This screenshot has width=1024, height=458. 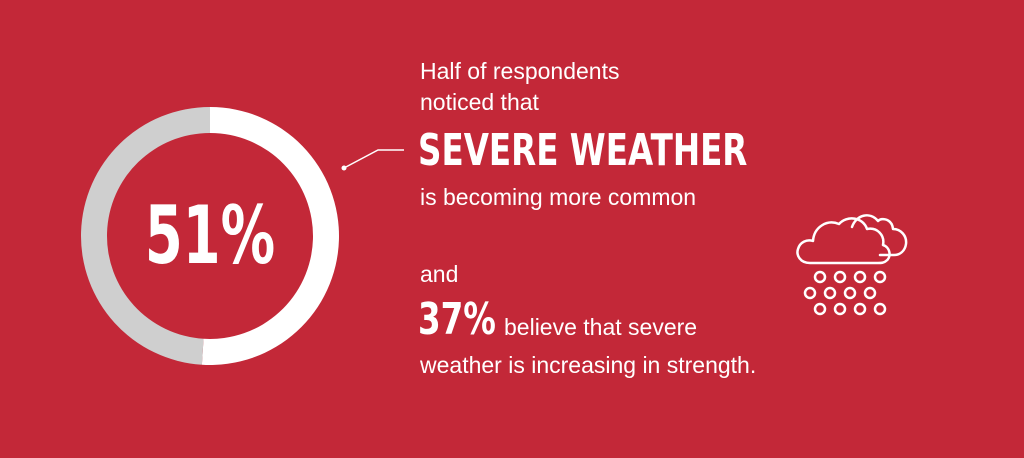 I want to click on stat-row: 37% believe that severe, so click(x=557, y=320).